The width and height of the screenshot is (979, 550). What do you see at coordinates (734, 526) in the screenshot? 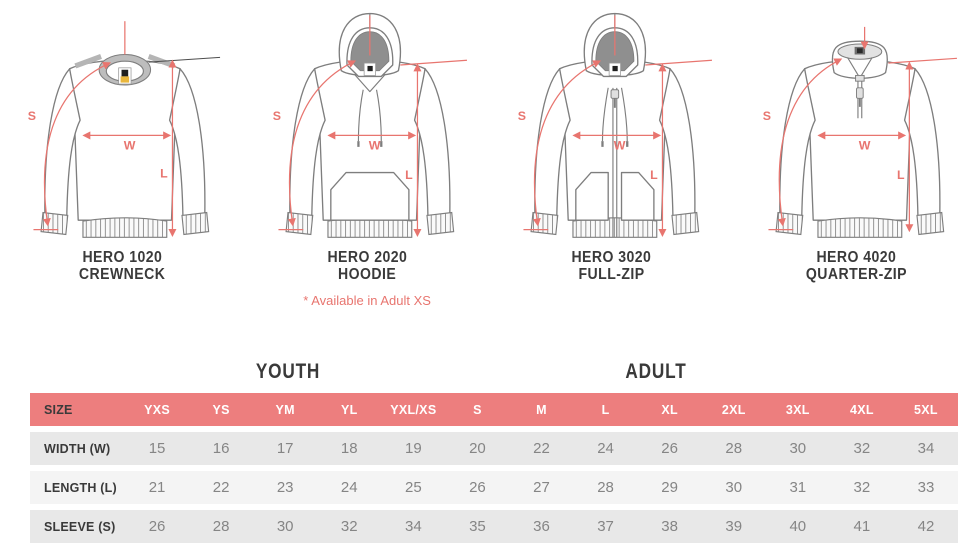
I see `sleeve-value: 39` at bounding box center [734, 526].